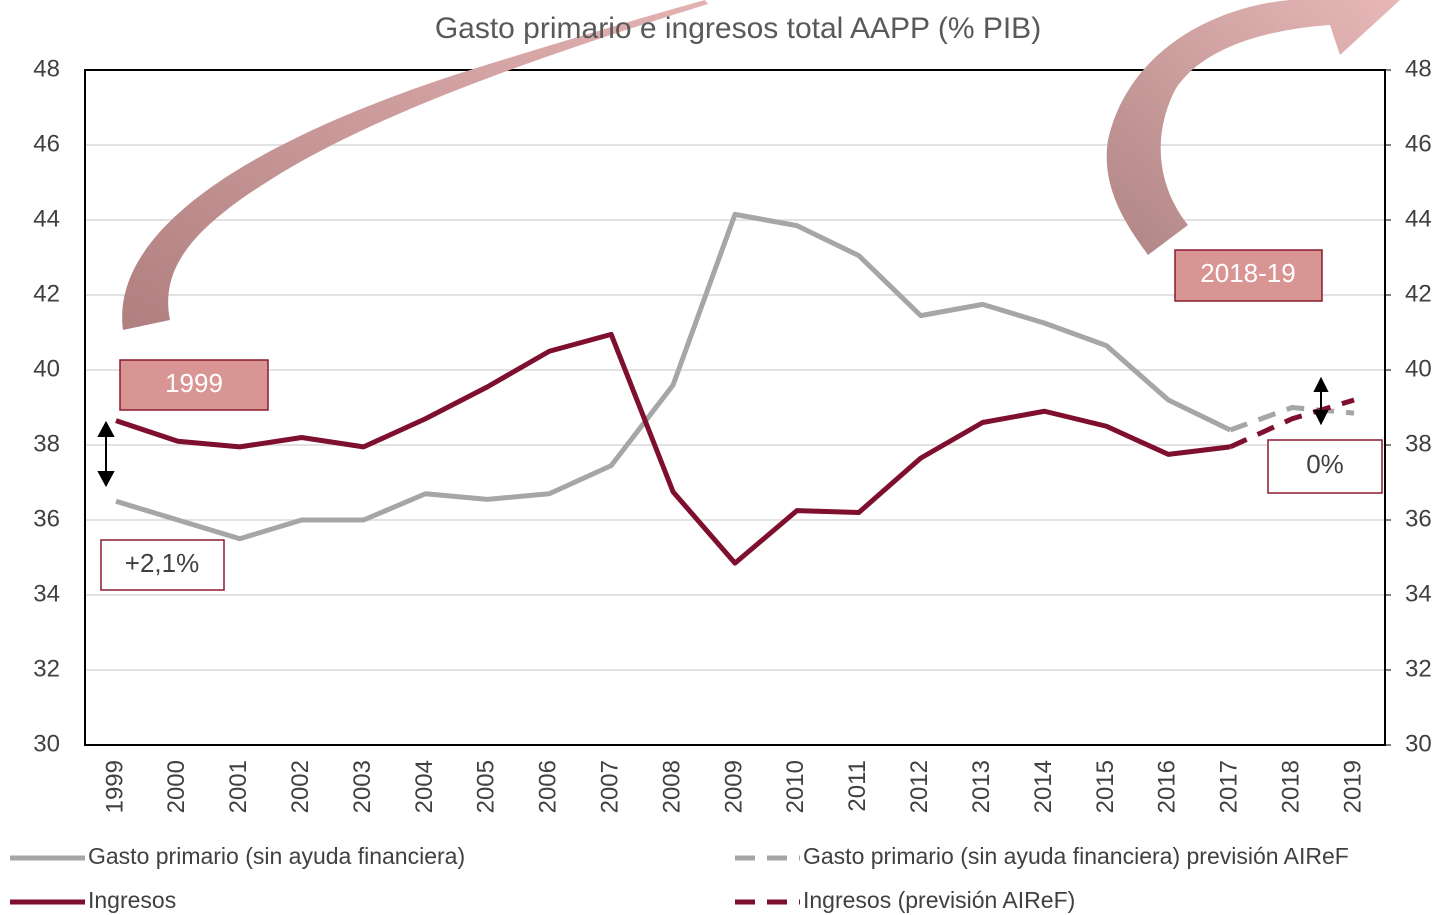 Image resolution: width=1443 pixels, height=915 pixels. I want to click on y2-tick-label: 38, so click(1418, 443).